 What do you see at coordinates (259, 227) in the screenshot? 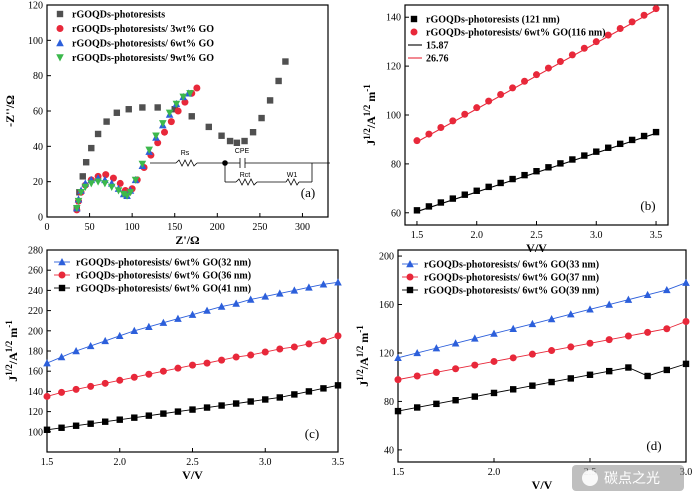
I see `x-tick-label: 250` at bounding box center [259, 227].